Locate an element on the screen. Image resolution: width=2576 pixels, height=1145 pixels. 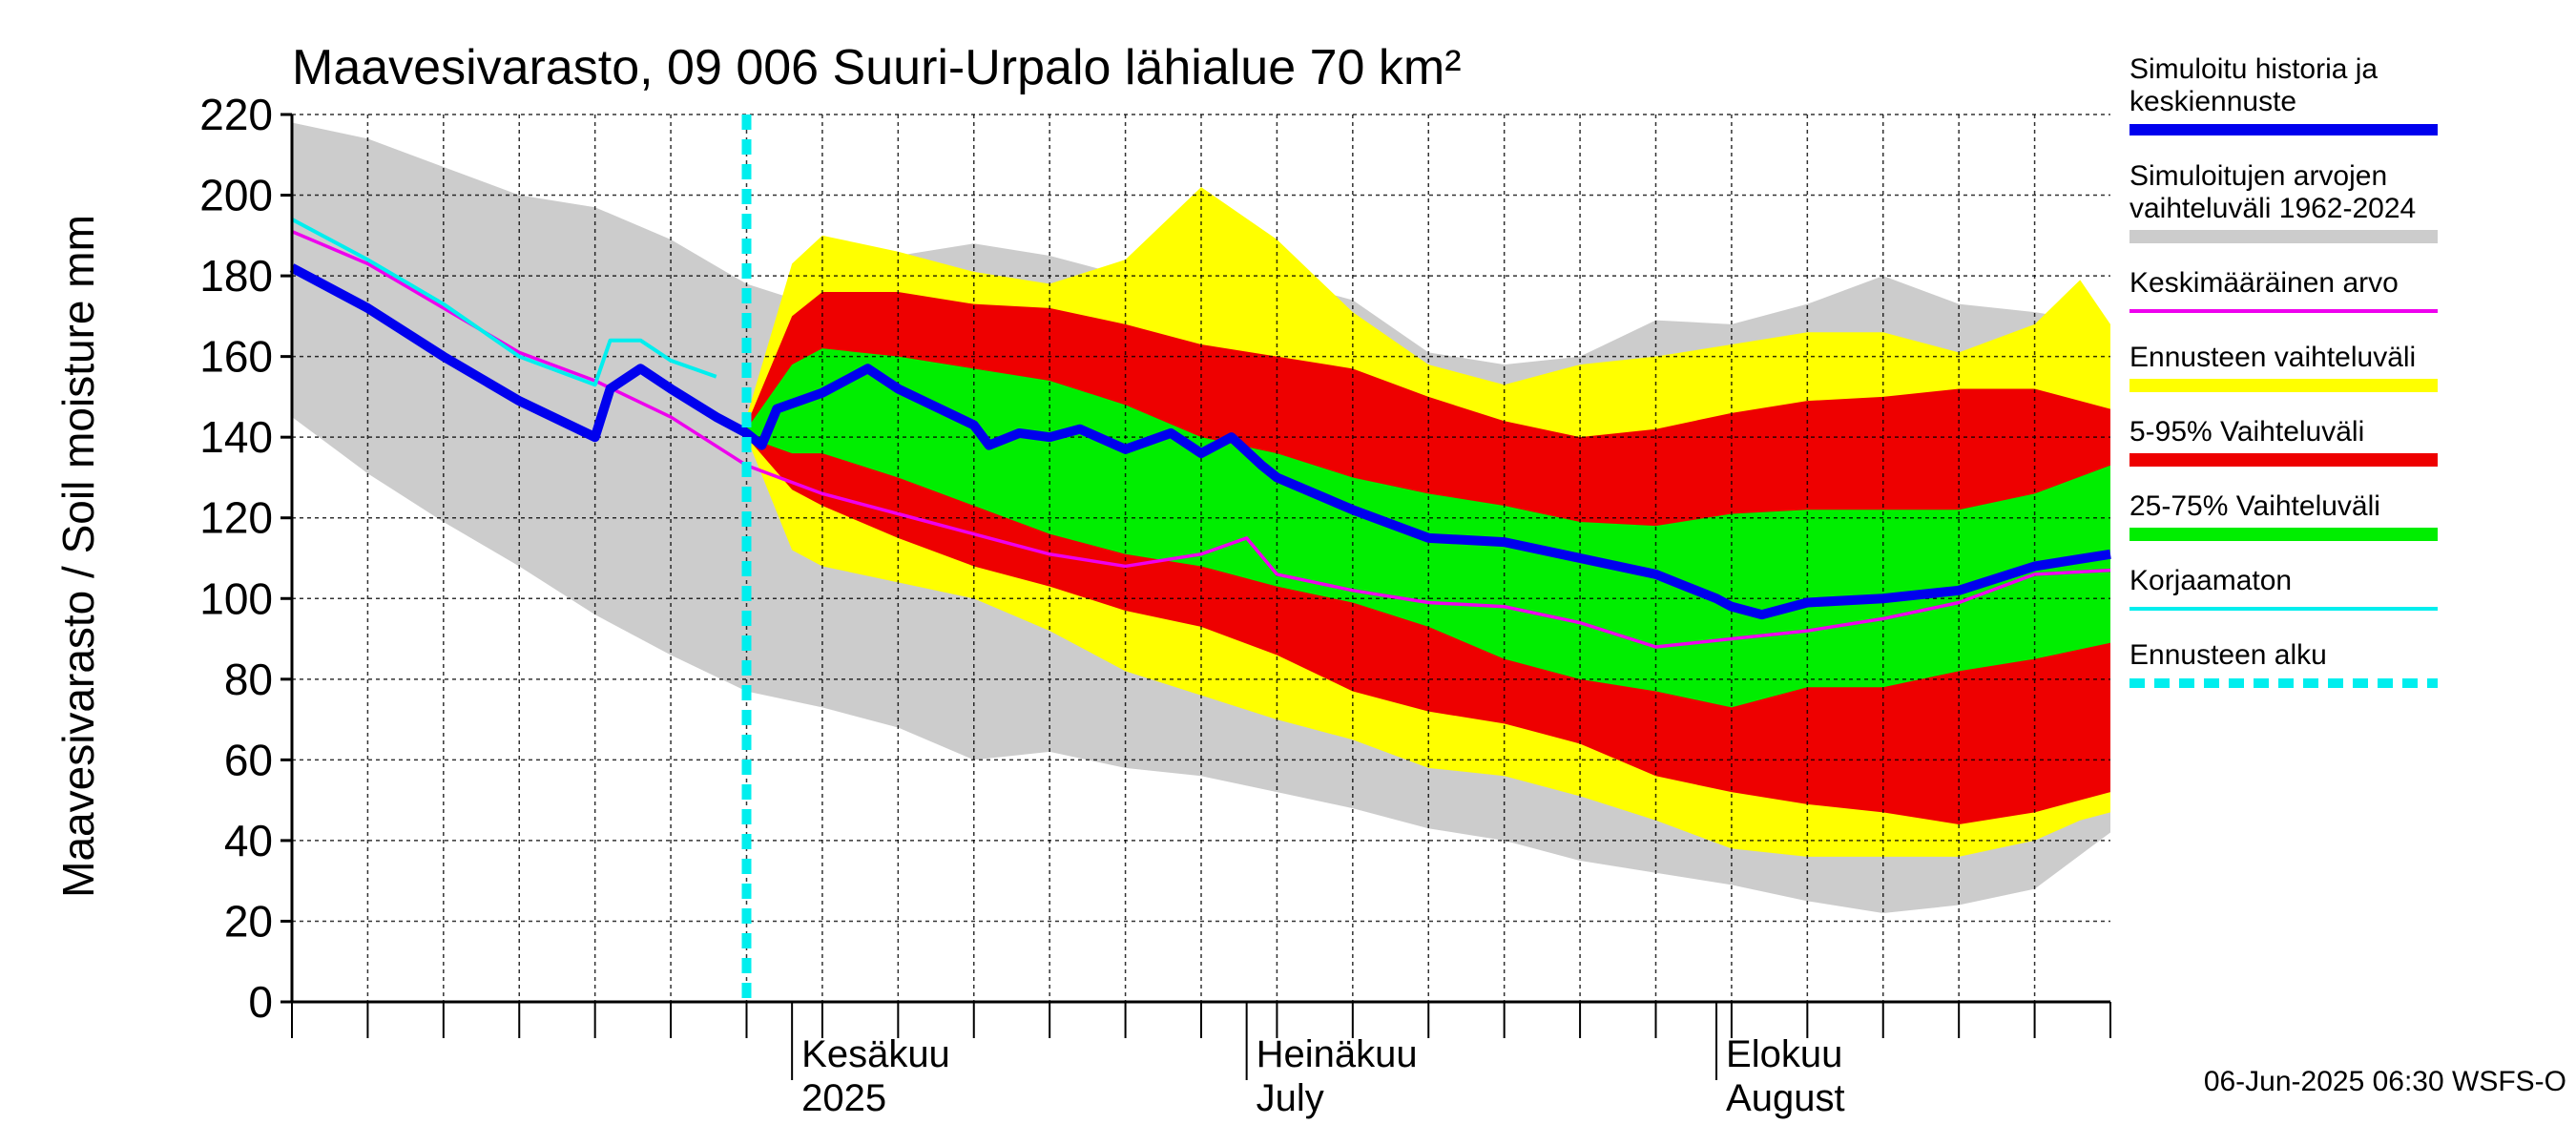
month-label-2: August is located at coordinates (1785, 1098).